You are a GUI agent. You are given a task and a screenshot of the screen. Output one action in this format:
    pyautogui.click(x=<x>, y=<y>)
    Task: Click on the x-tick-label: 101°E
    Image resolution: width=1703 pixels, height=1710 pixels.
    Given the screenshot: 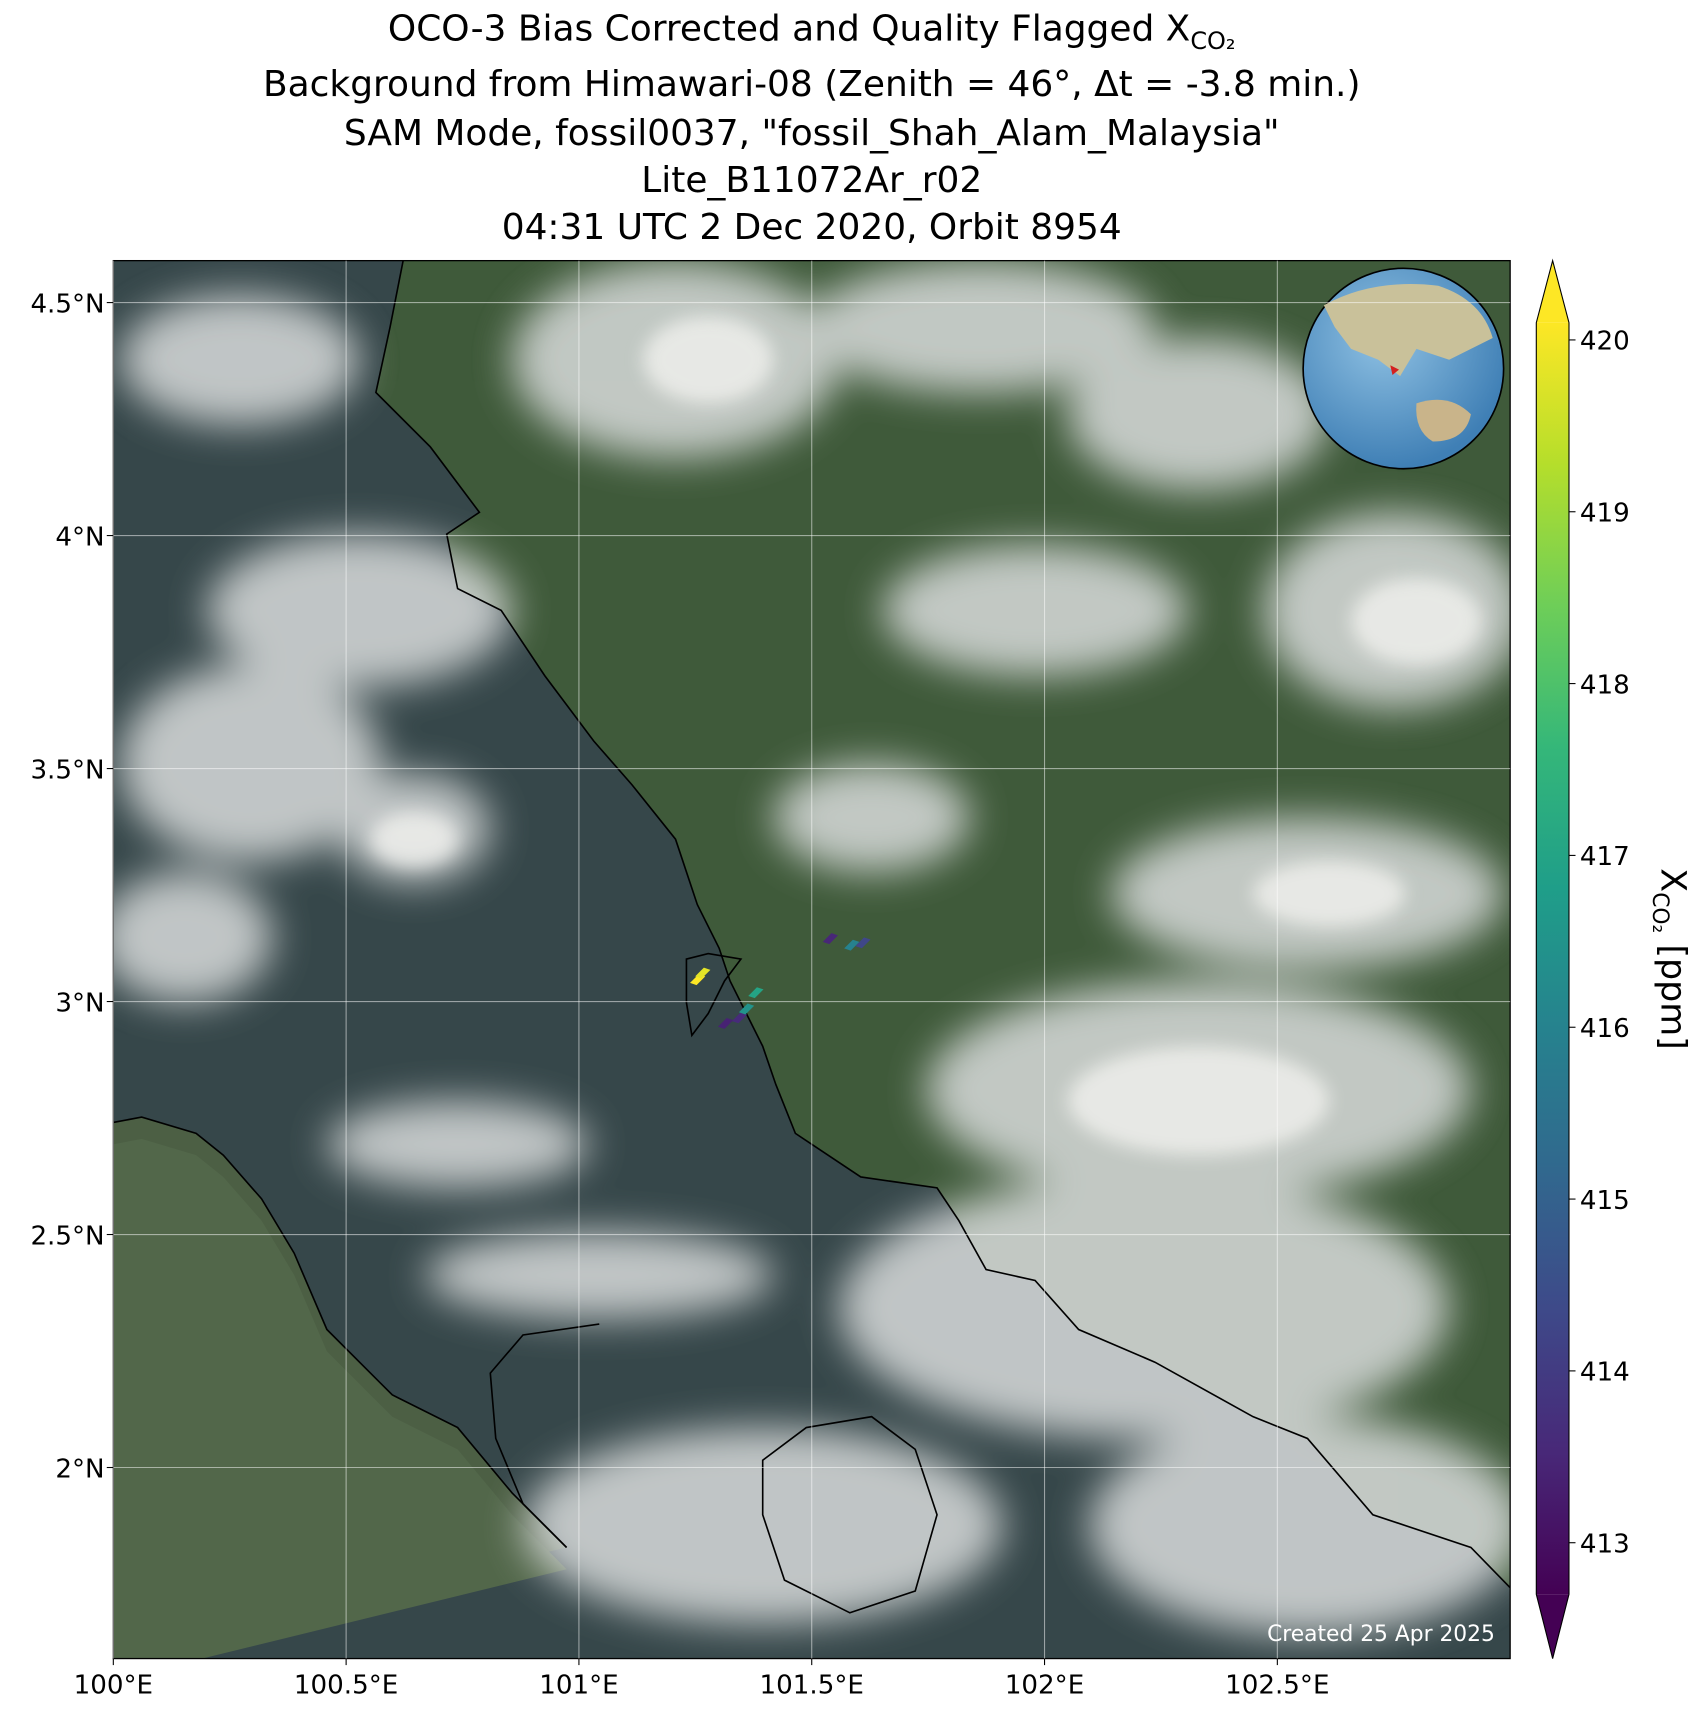 What is the action you would take?
    pyautogui.click(x=578, y=1685)
    